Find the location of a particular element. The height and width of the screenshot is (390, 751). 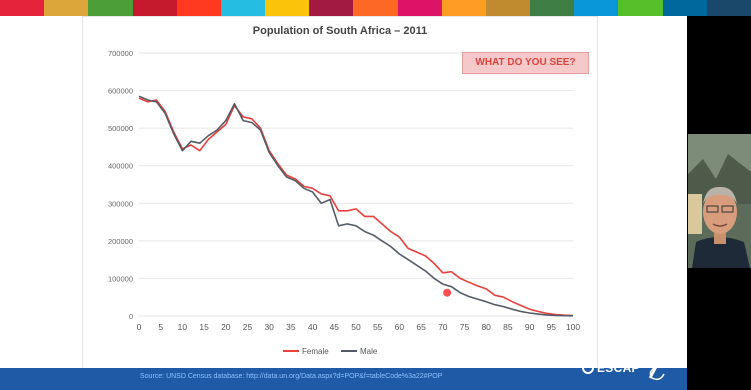

x-tick-label: 50 is located at coordinates (356, 327).